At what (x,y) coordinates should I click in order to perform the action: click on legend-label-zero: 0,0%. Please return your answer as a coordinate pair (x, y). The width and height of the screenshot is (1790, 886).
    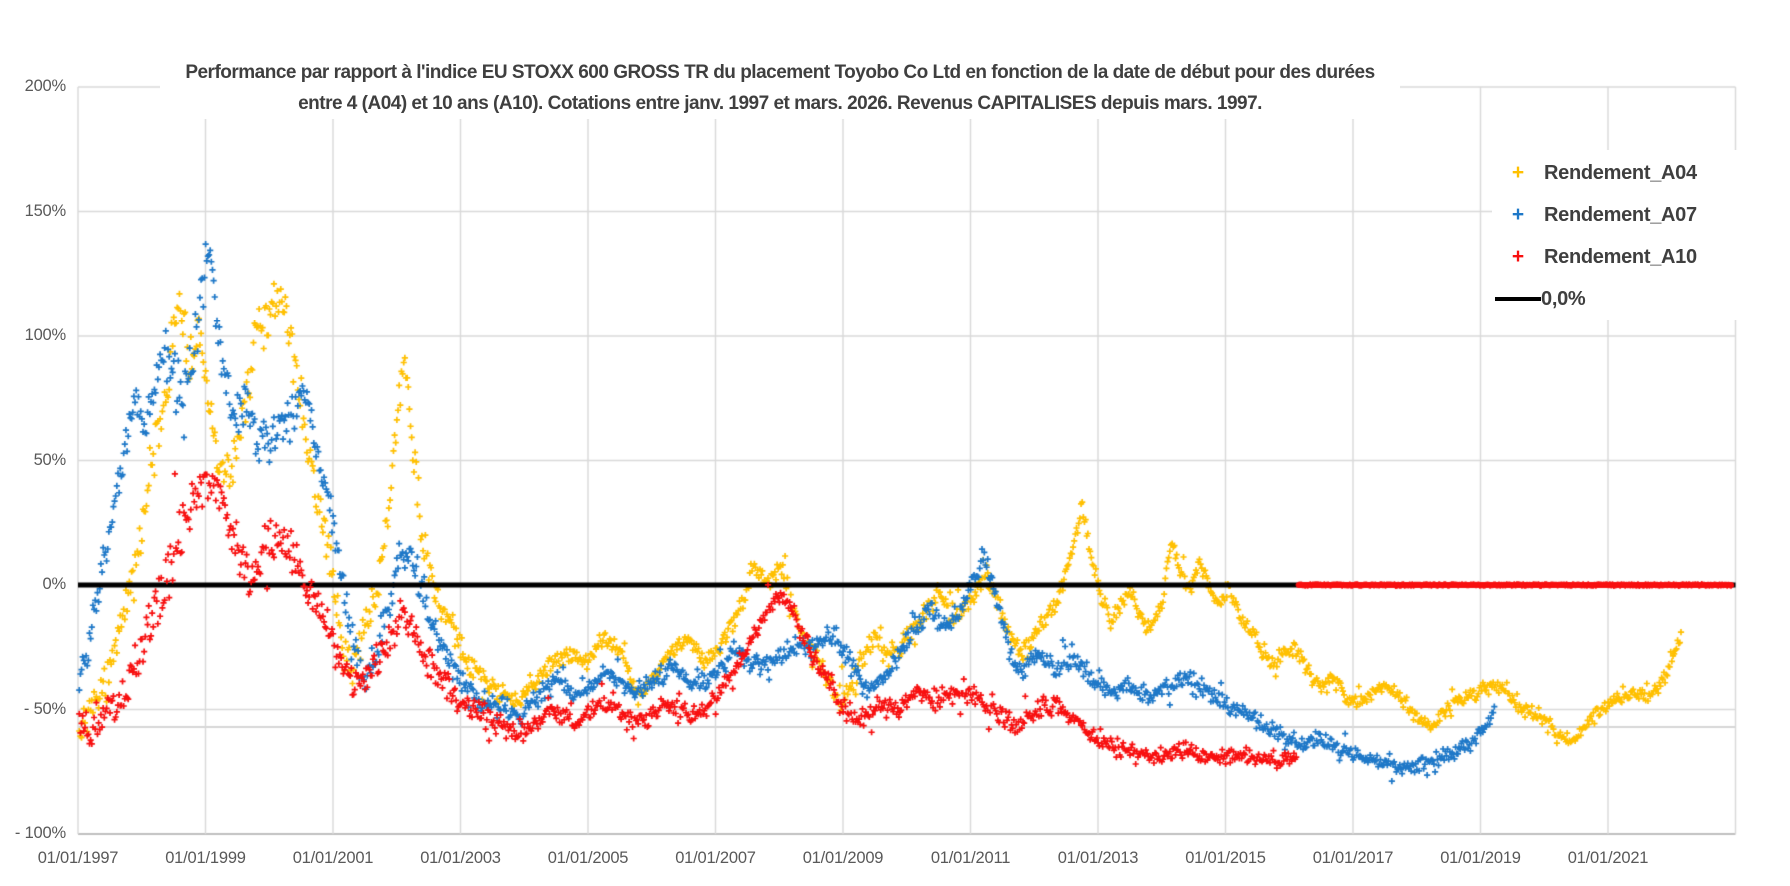
    Looking at the image, I should click on (1563, 298).